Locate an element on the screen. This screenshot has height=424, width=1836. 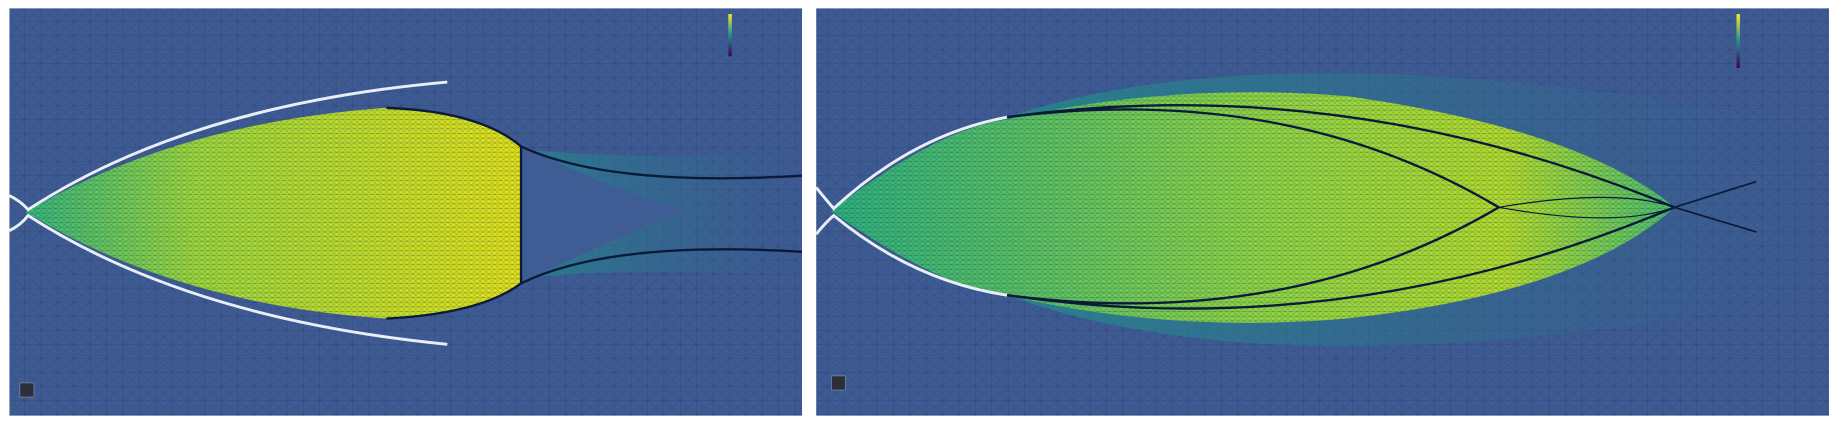
shock-cross is located at coordinates (1715, 206).